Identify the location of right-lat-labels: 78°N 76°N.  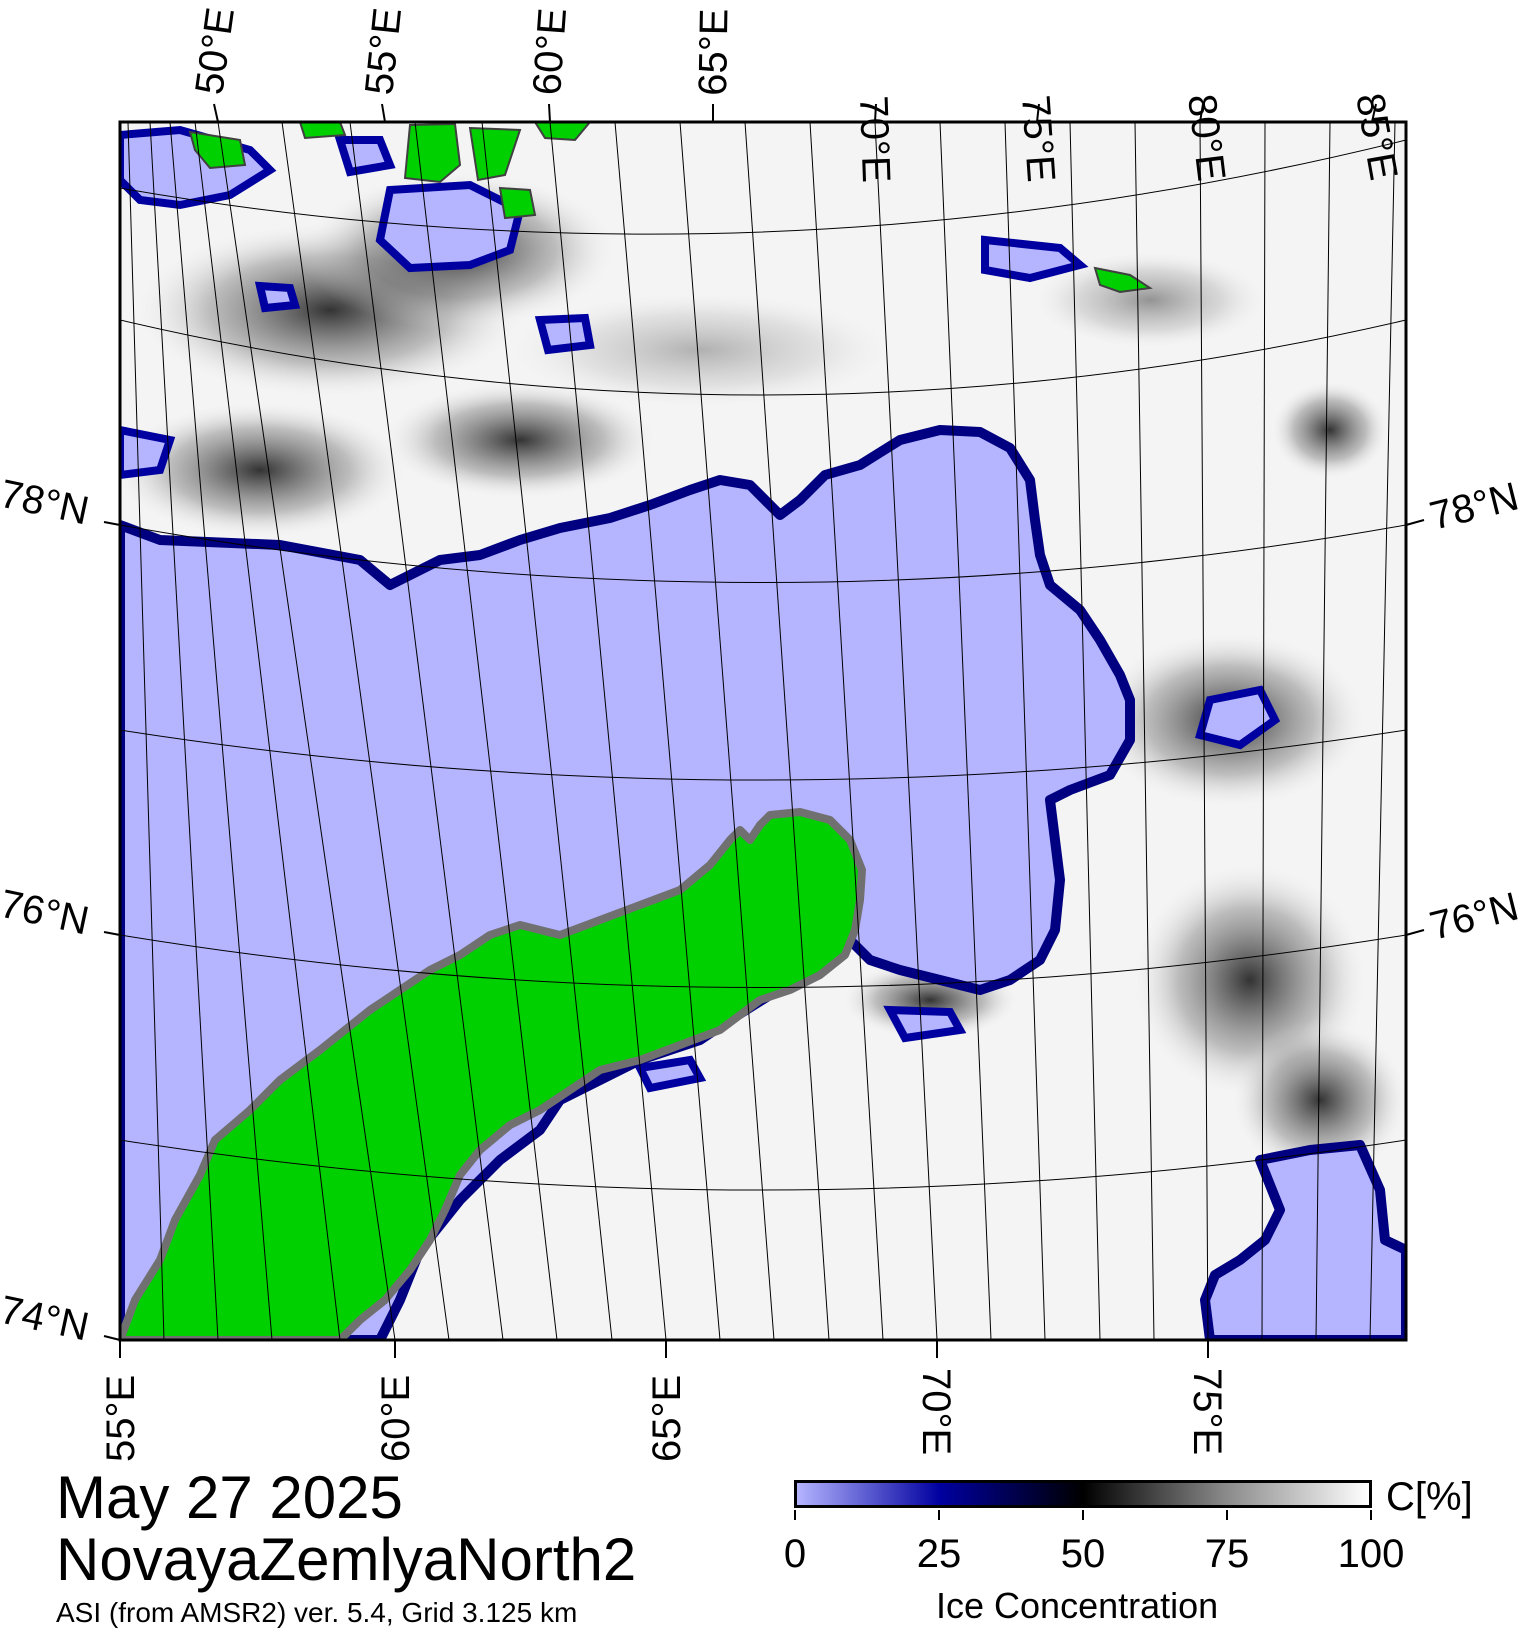
(1474, 711).